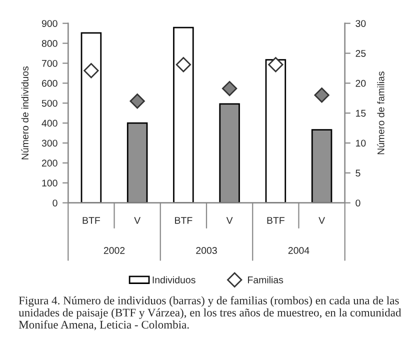  Describe the element at coordinates (50, 163) in the screenshot. I see `y-tick-label: 200` at that location.